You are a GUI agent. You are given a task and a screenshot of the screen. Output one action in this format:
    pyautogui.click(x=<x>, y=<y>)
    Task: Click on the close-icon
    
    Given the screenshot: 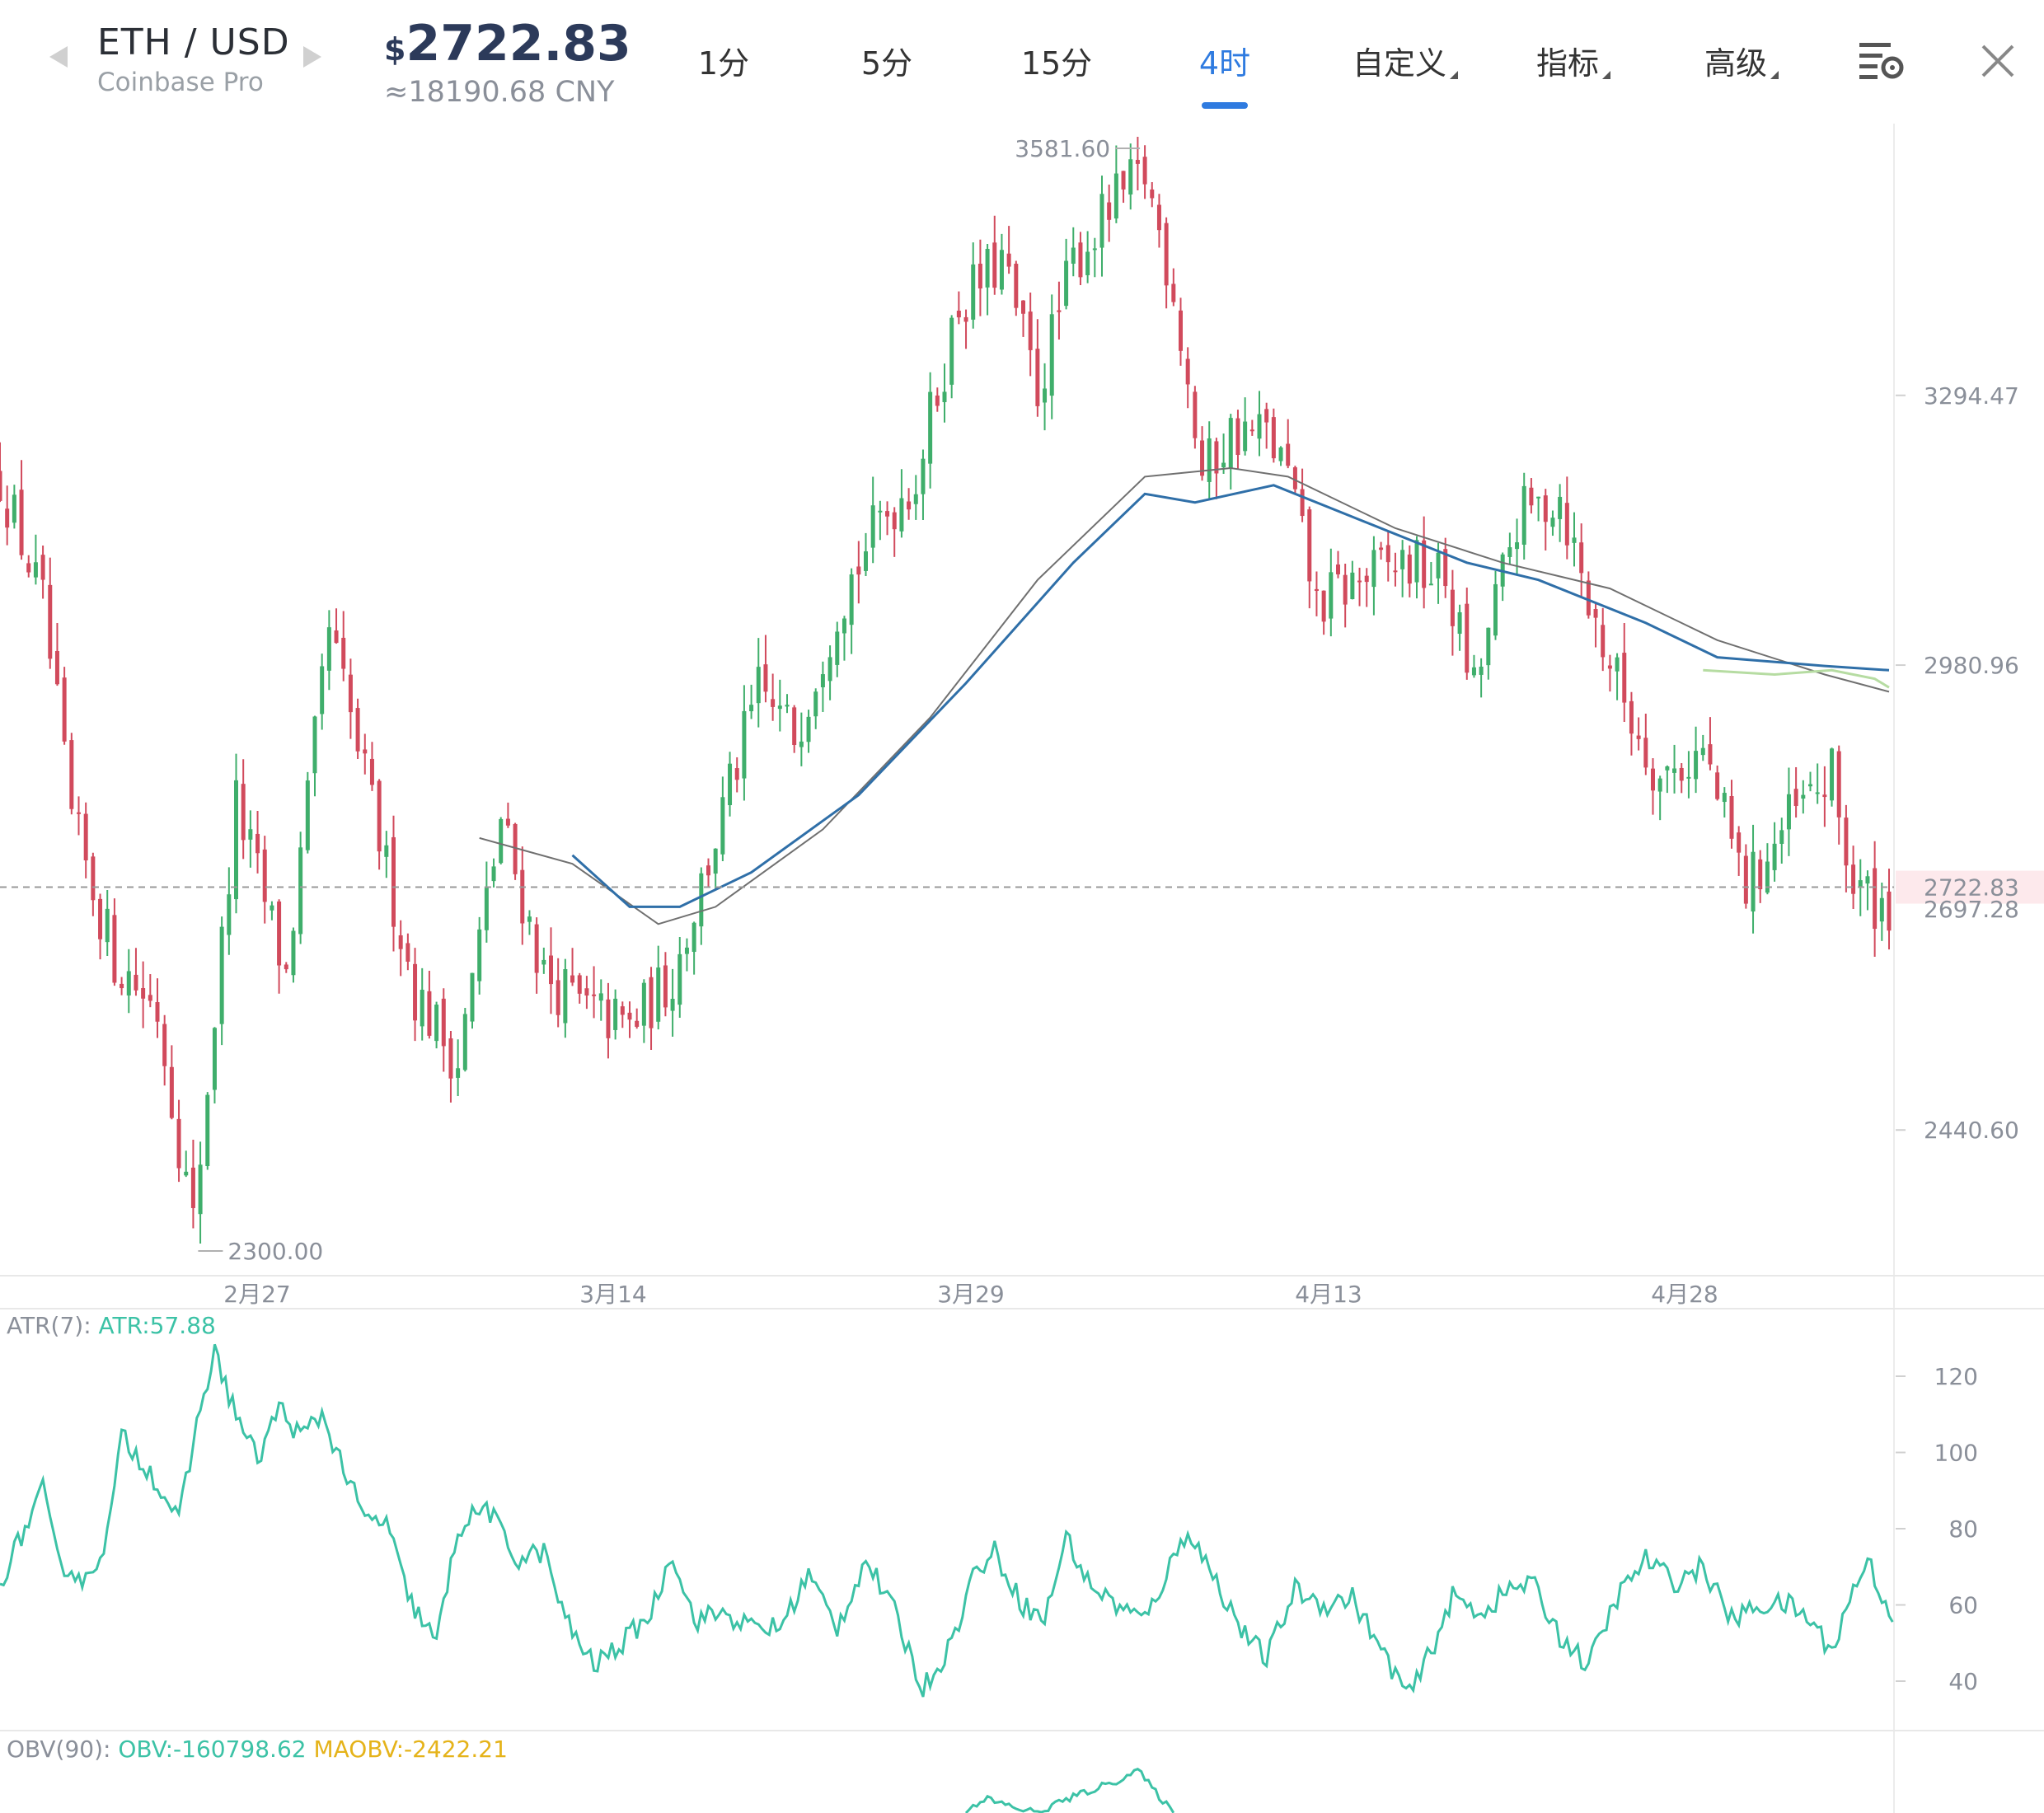 What is the action you would take?
    pyautogui.click(x=1998, y=63)
    